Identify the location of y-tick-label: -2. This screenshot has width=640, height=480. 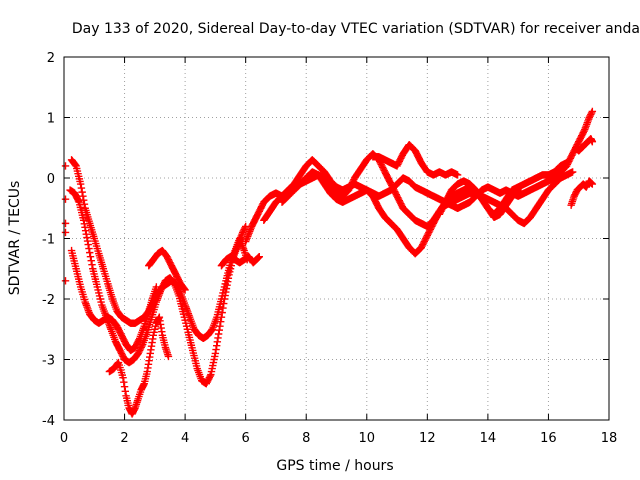
(48, 300).